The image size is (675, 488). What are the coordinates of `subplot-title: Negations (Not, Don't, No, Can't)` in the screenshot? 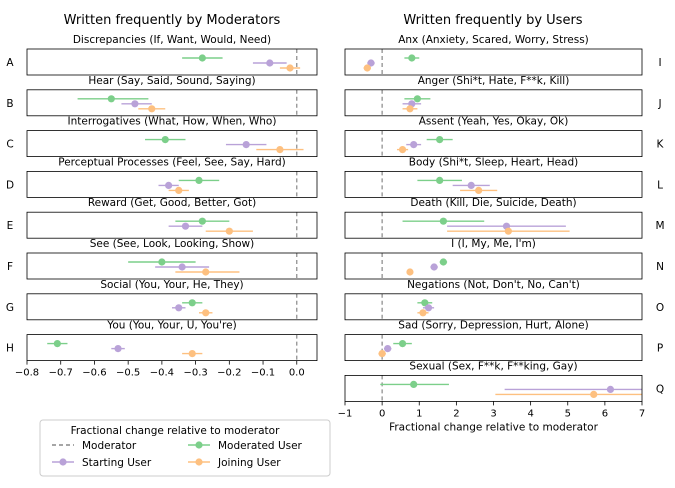 It's located at (493, 285).